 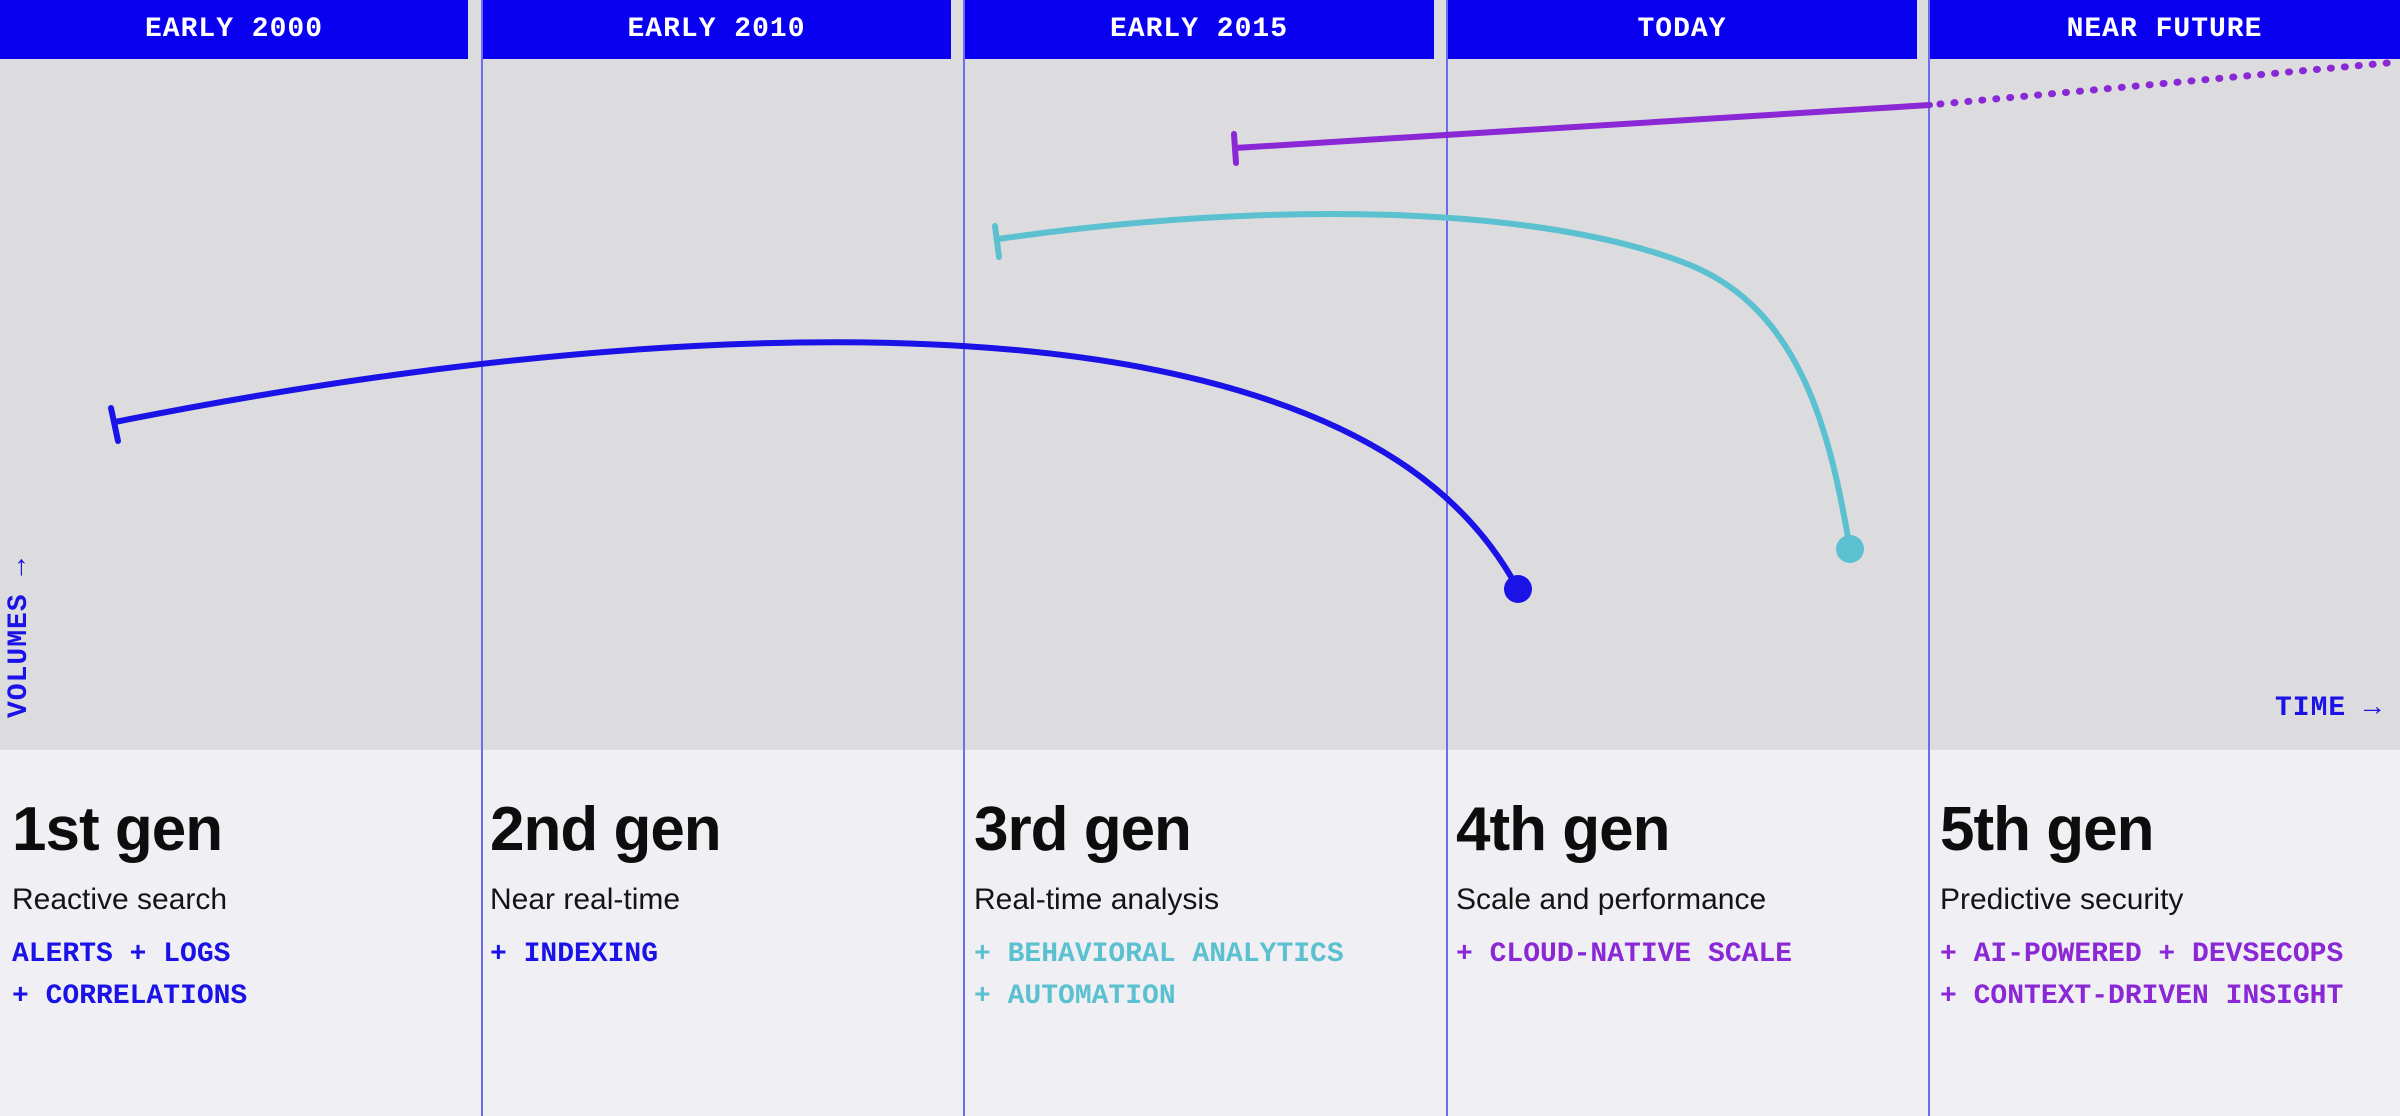 What do you see at coordinates (117, 829) in the screenshot?
I see `gen-title: 1st gen` at bounding box center [117, 829].